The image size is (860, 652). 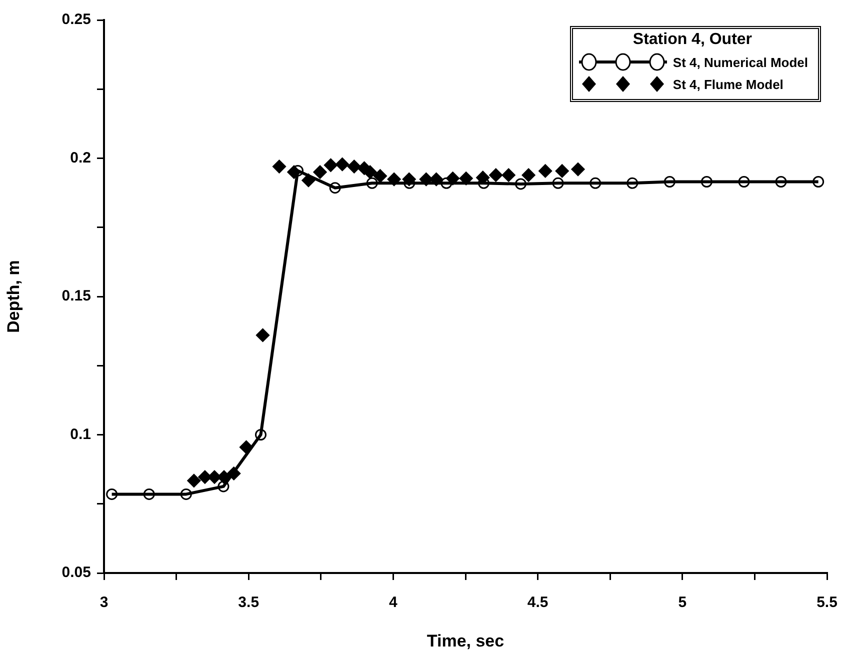 What do you see at coordinates (728, 84) in the screenshot?
I see `legend-label: St 4, Flume Model` at bounding box center [728, 84].